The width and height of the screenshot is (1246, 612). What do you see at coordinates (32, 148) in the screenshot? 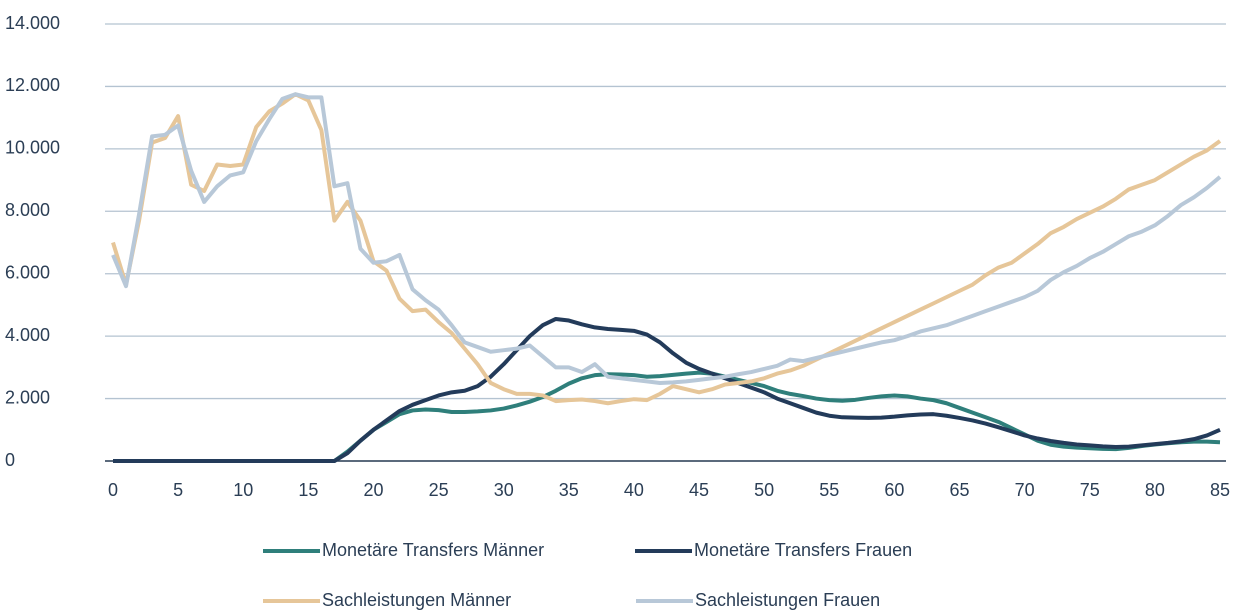
I see `y-tick-label: 10.000` at bounding box center [32, 148].